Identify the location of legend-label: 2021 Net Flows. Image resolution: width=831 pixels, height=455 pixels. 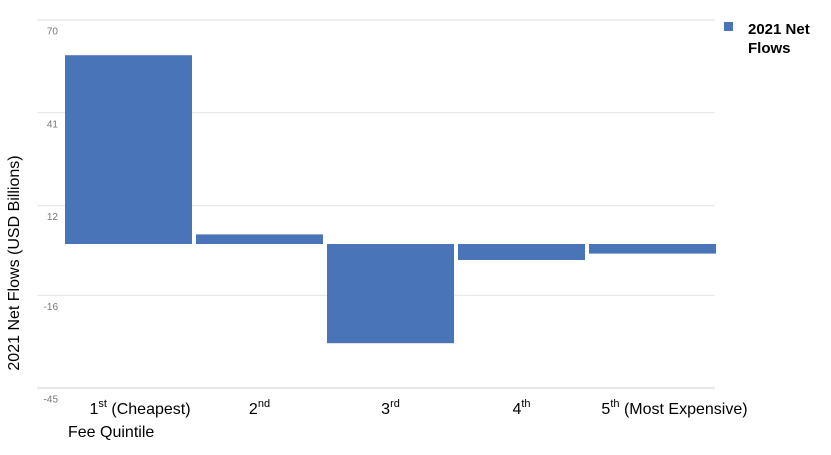
(779, 39).